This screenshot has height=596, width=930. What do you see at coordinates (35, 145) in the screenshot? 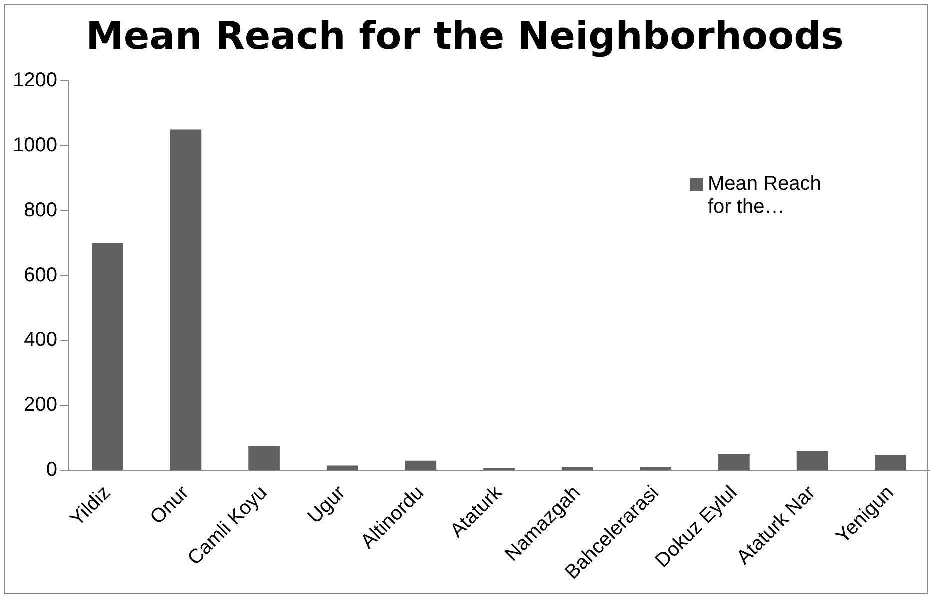
I see `y-tick-label: 1000` at bounding box center [35, 145].